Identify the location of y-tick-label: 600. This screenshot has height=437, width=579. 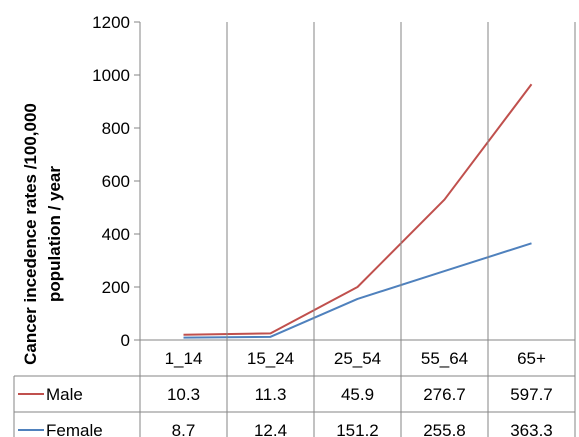
(116, 181).